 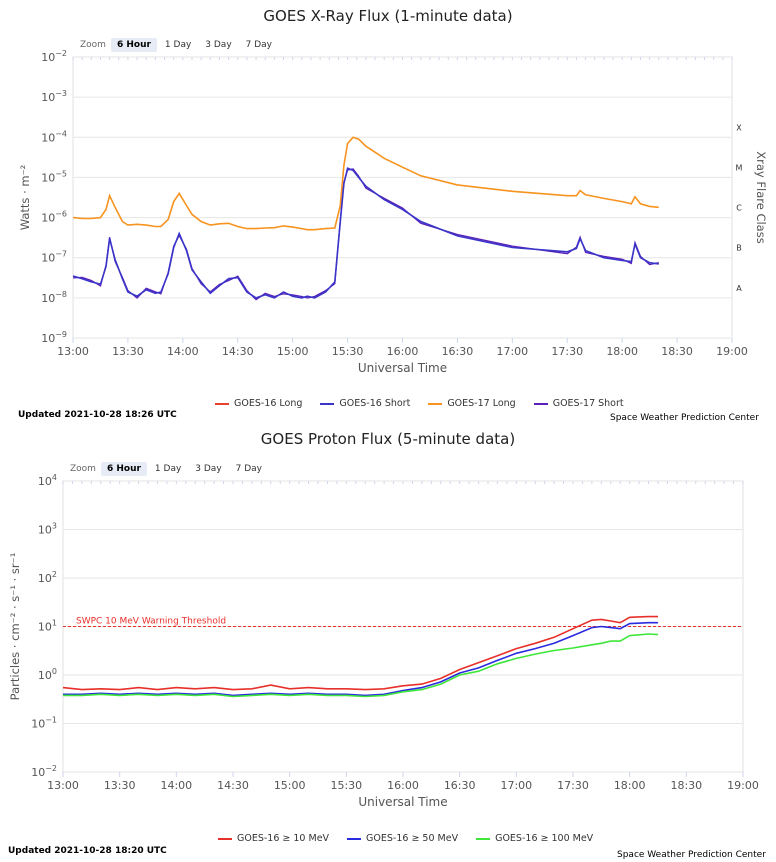 I want to click on y-tick-label: 10⁻⁹, so click(x=54, y=337).